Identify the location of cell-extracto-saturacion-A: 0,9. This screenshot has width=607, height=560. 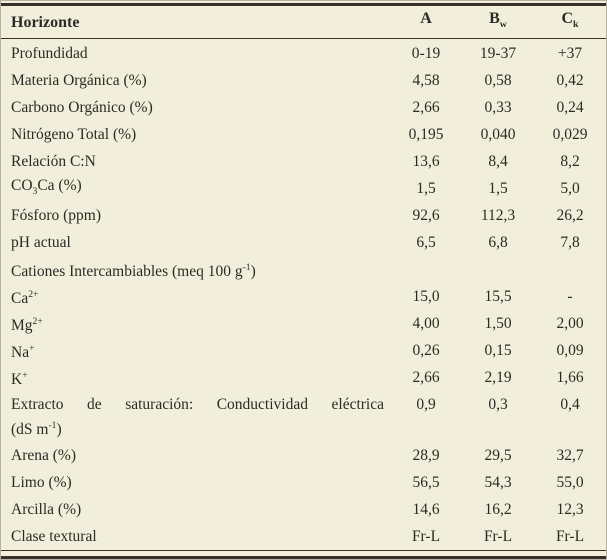
(426, 404).